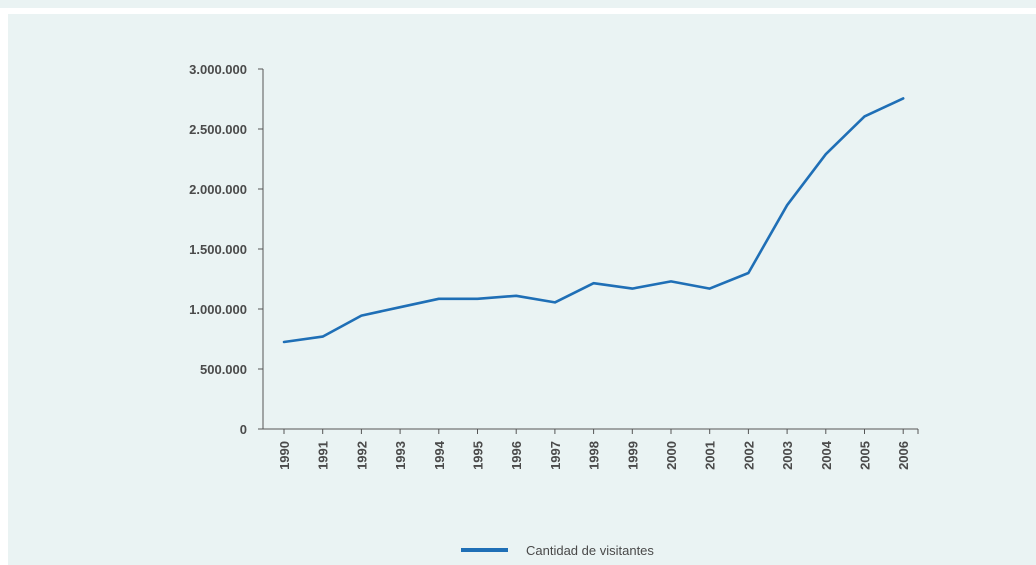  Describe the element at coordinates (748, 455) in the screenshot. I see `x-tick-label: 2002` at that location.